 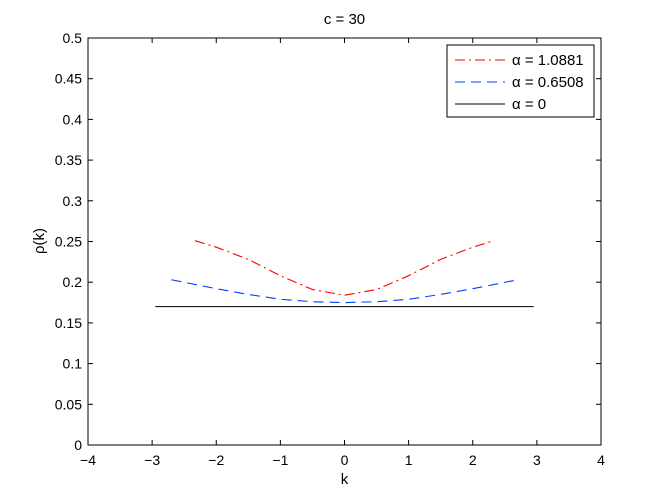 What do you see at coordinates (73, 119) in the screenshot?
I see `y-tick-label: 0.4` at bounding box center [73, 119].